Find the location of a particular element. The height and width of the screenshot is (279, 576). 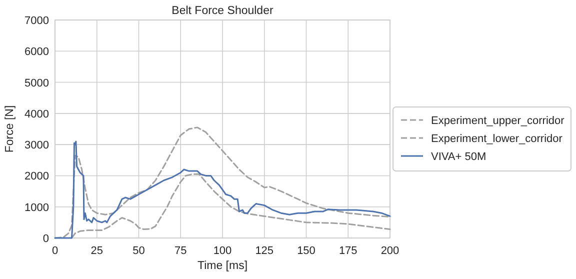

legend-label: Experiment_upper_corridor is located at coordinates (498, 121).